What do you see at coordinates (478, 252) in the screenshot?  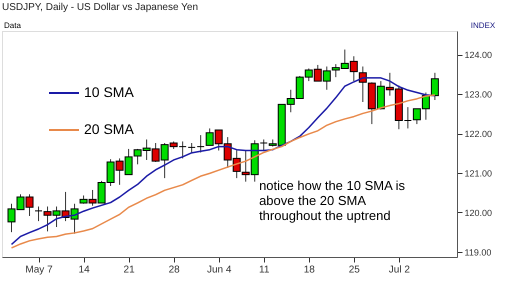 I see `y-tick-label: 119.00` at bounding box center [478, 252].